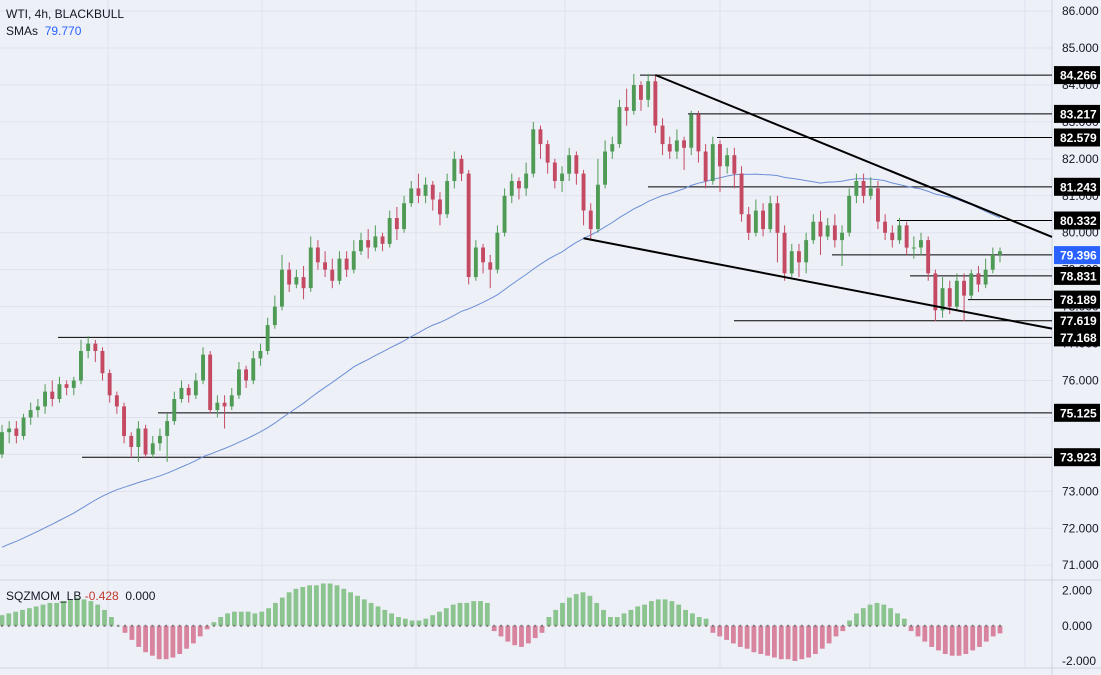  Describe the element at coordinates (101, 596) in the screenshot. I see `indicator-value-1: -0.428` at that location.